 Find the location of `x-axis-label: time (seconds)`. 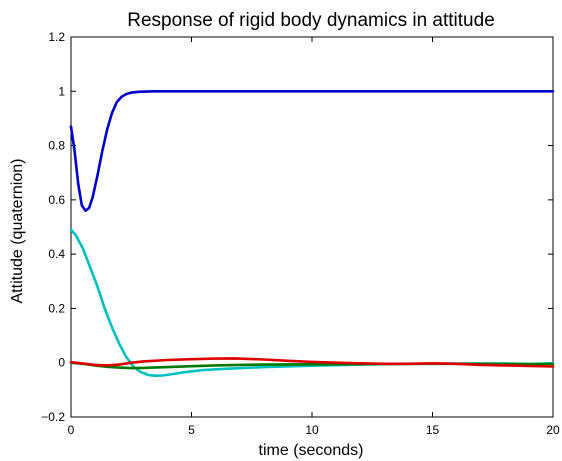

x-axis-label: time (seconds) is located at coordinates (311, 450).